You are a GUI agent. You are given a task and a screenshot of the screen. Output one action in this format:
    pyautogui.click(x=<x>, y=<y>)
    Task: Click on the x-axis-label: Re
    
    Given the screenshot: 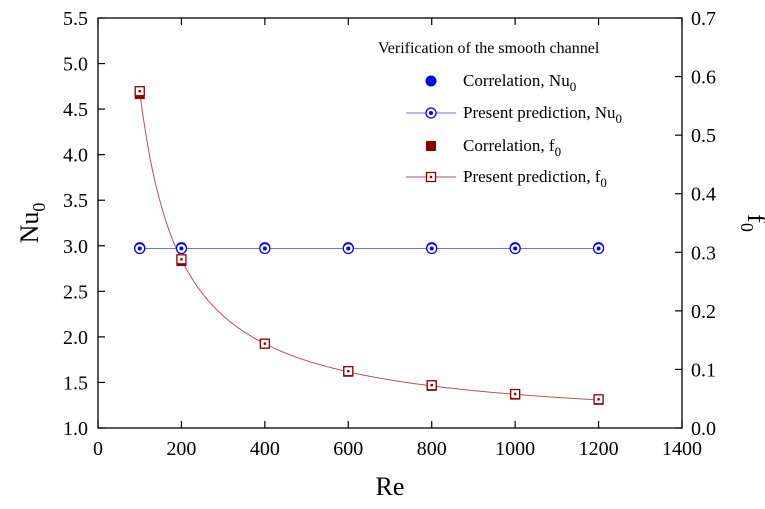 What is the action you would take?
    pyautogui.click(x=390, y=486)
    